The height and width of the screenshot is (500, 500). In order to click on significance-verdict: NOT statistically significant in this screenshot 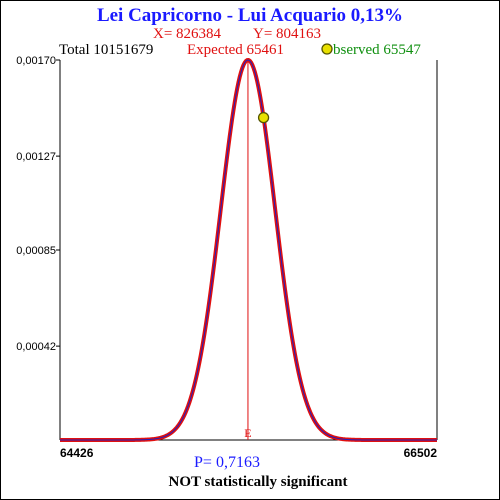, I will do `click(258, 482)`.